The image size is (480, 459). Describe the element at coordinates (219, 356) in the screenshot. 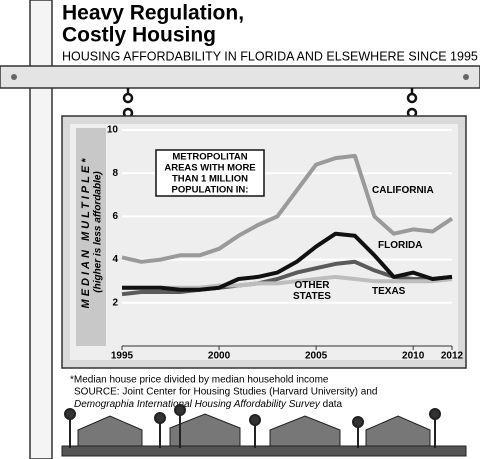

I see `x-tick-label: 2000` at that location.